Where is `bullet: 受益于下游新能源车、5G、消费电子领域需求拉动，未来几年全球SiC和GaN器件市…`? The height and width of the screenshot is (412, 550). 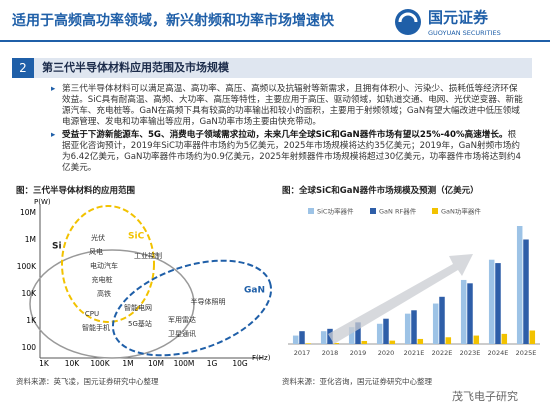
bullet: 受益于下游新能源车、5G、消费电子领域需求拉动，未来几年全球SiC和GaN器件市… is located at coordinates (287, 152).